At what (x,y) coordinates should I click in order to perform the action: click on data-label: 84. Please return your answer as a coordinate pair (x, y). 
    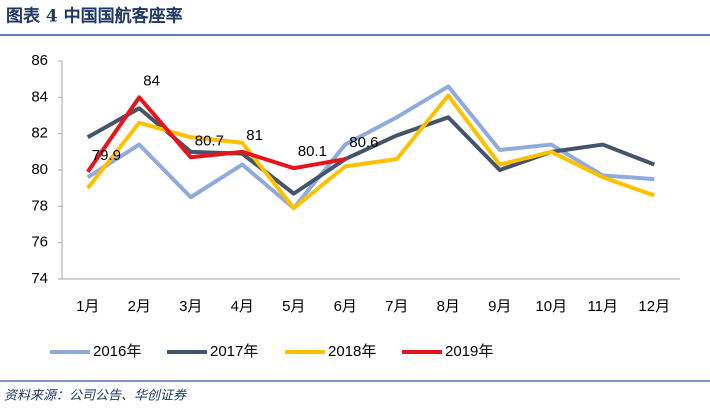
    Looking at the image, I should click on (151, 80).